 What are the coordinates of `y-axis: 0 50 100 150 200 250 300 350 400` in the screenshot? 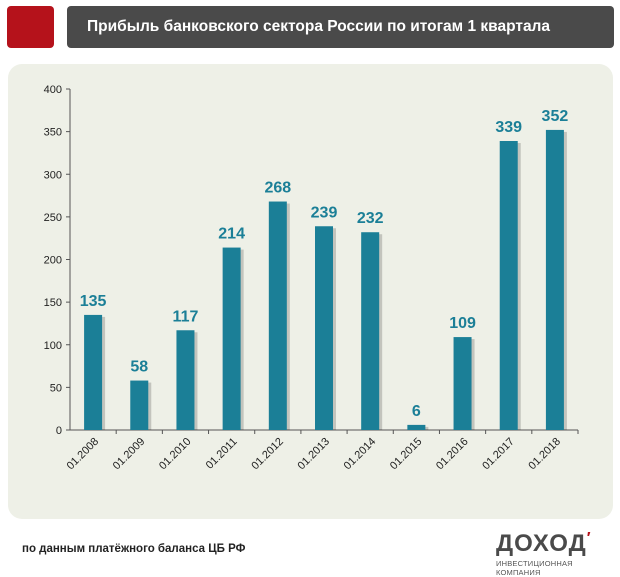 It's located at (57, 260).